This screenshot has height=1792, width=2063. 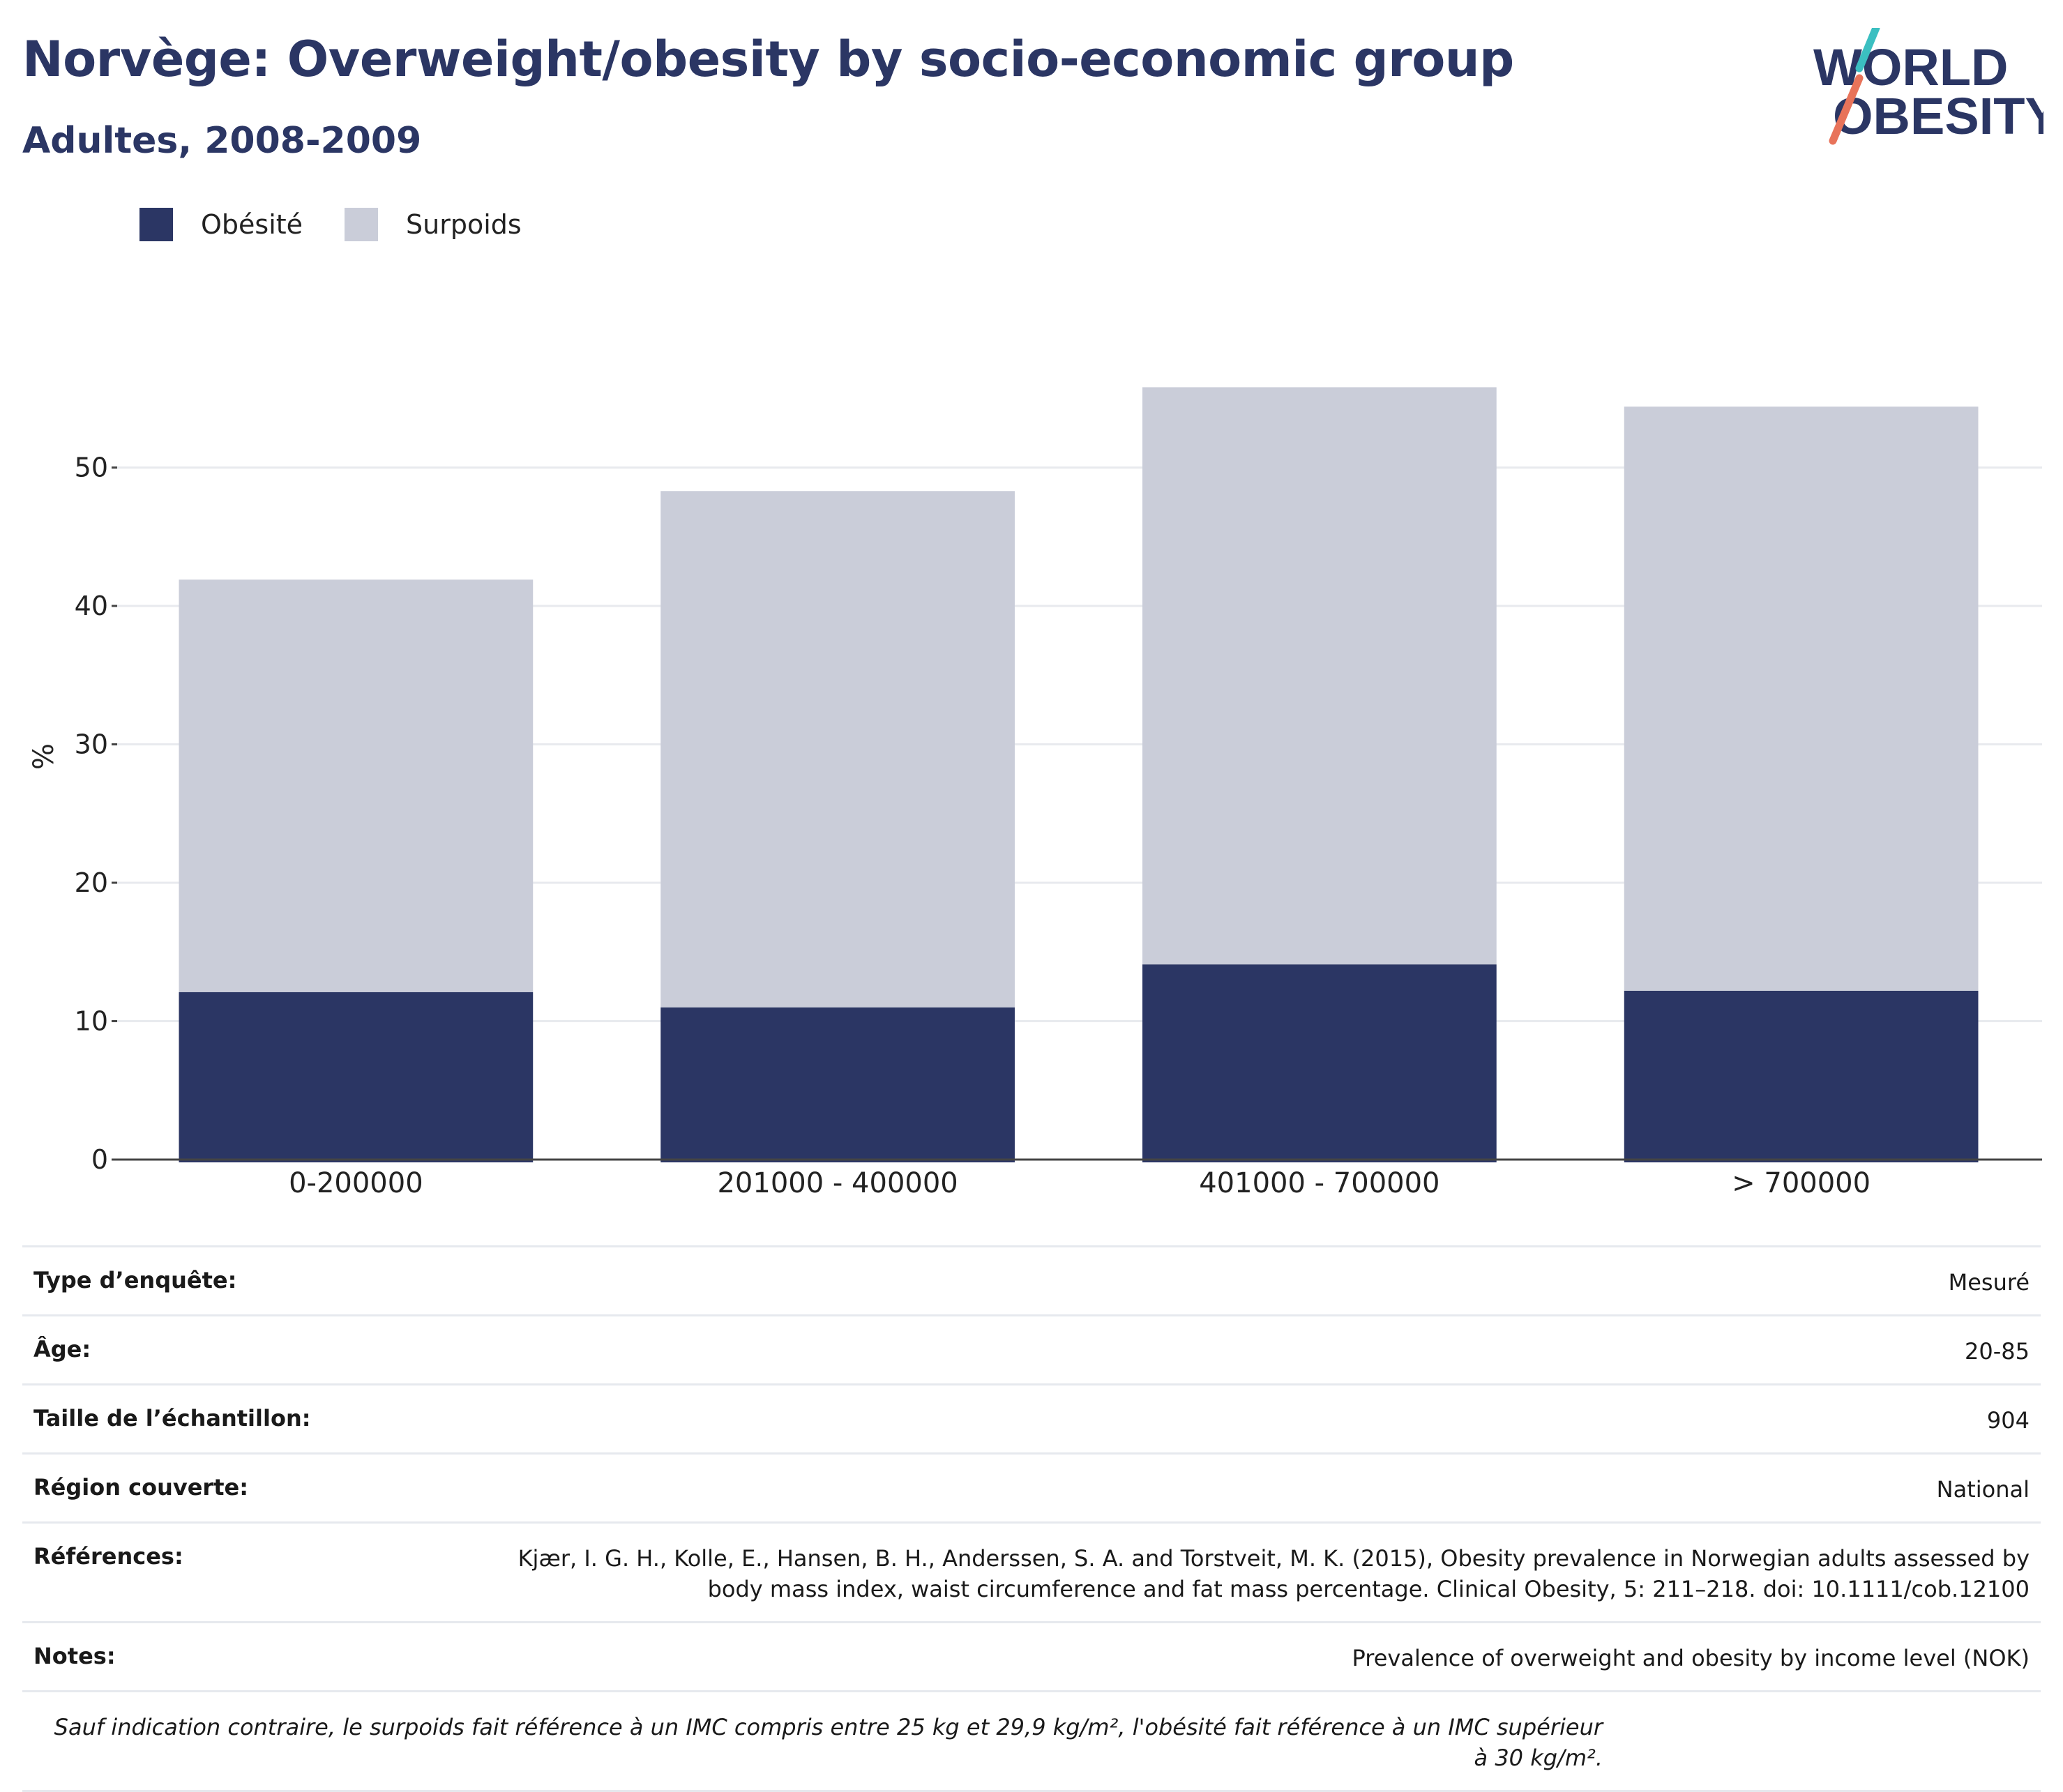 I want to click on survey-type-label: Type d’enquête:, so click(x=135, y=1280).